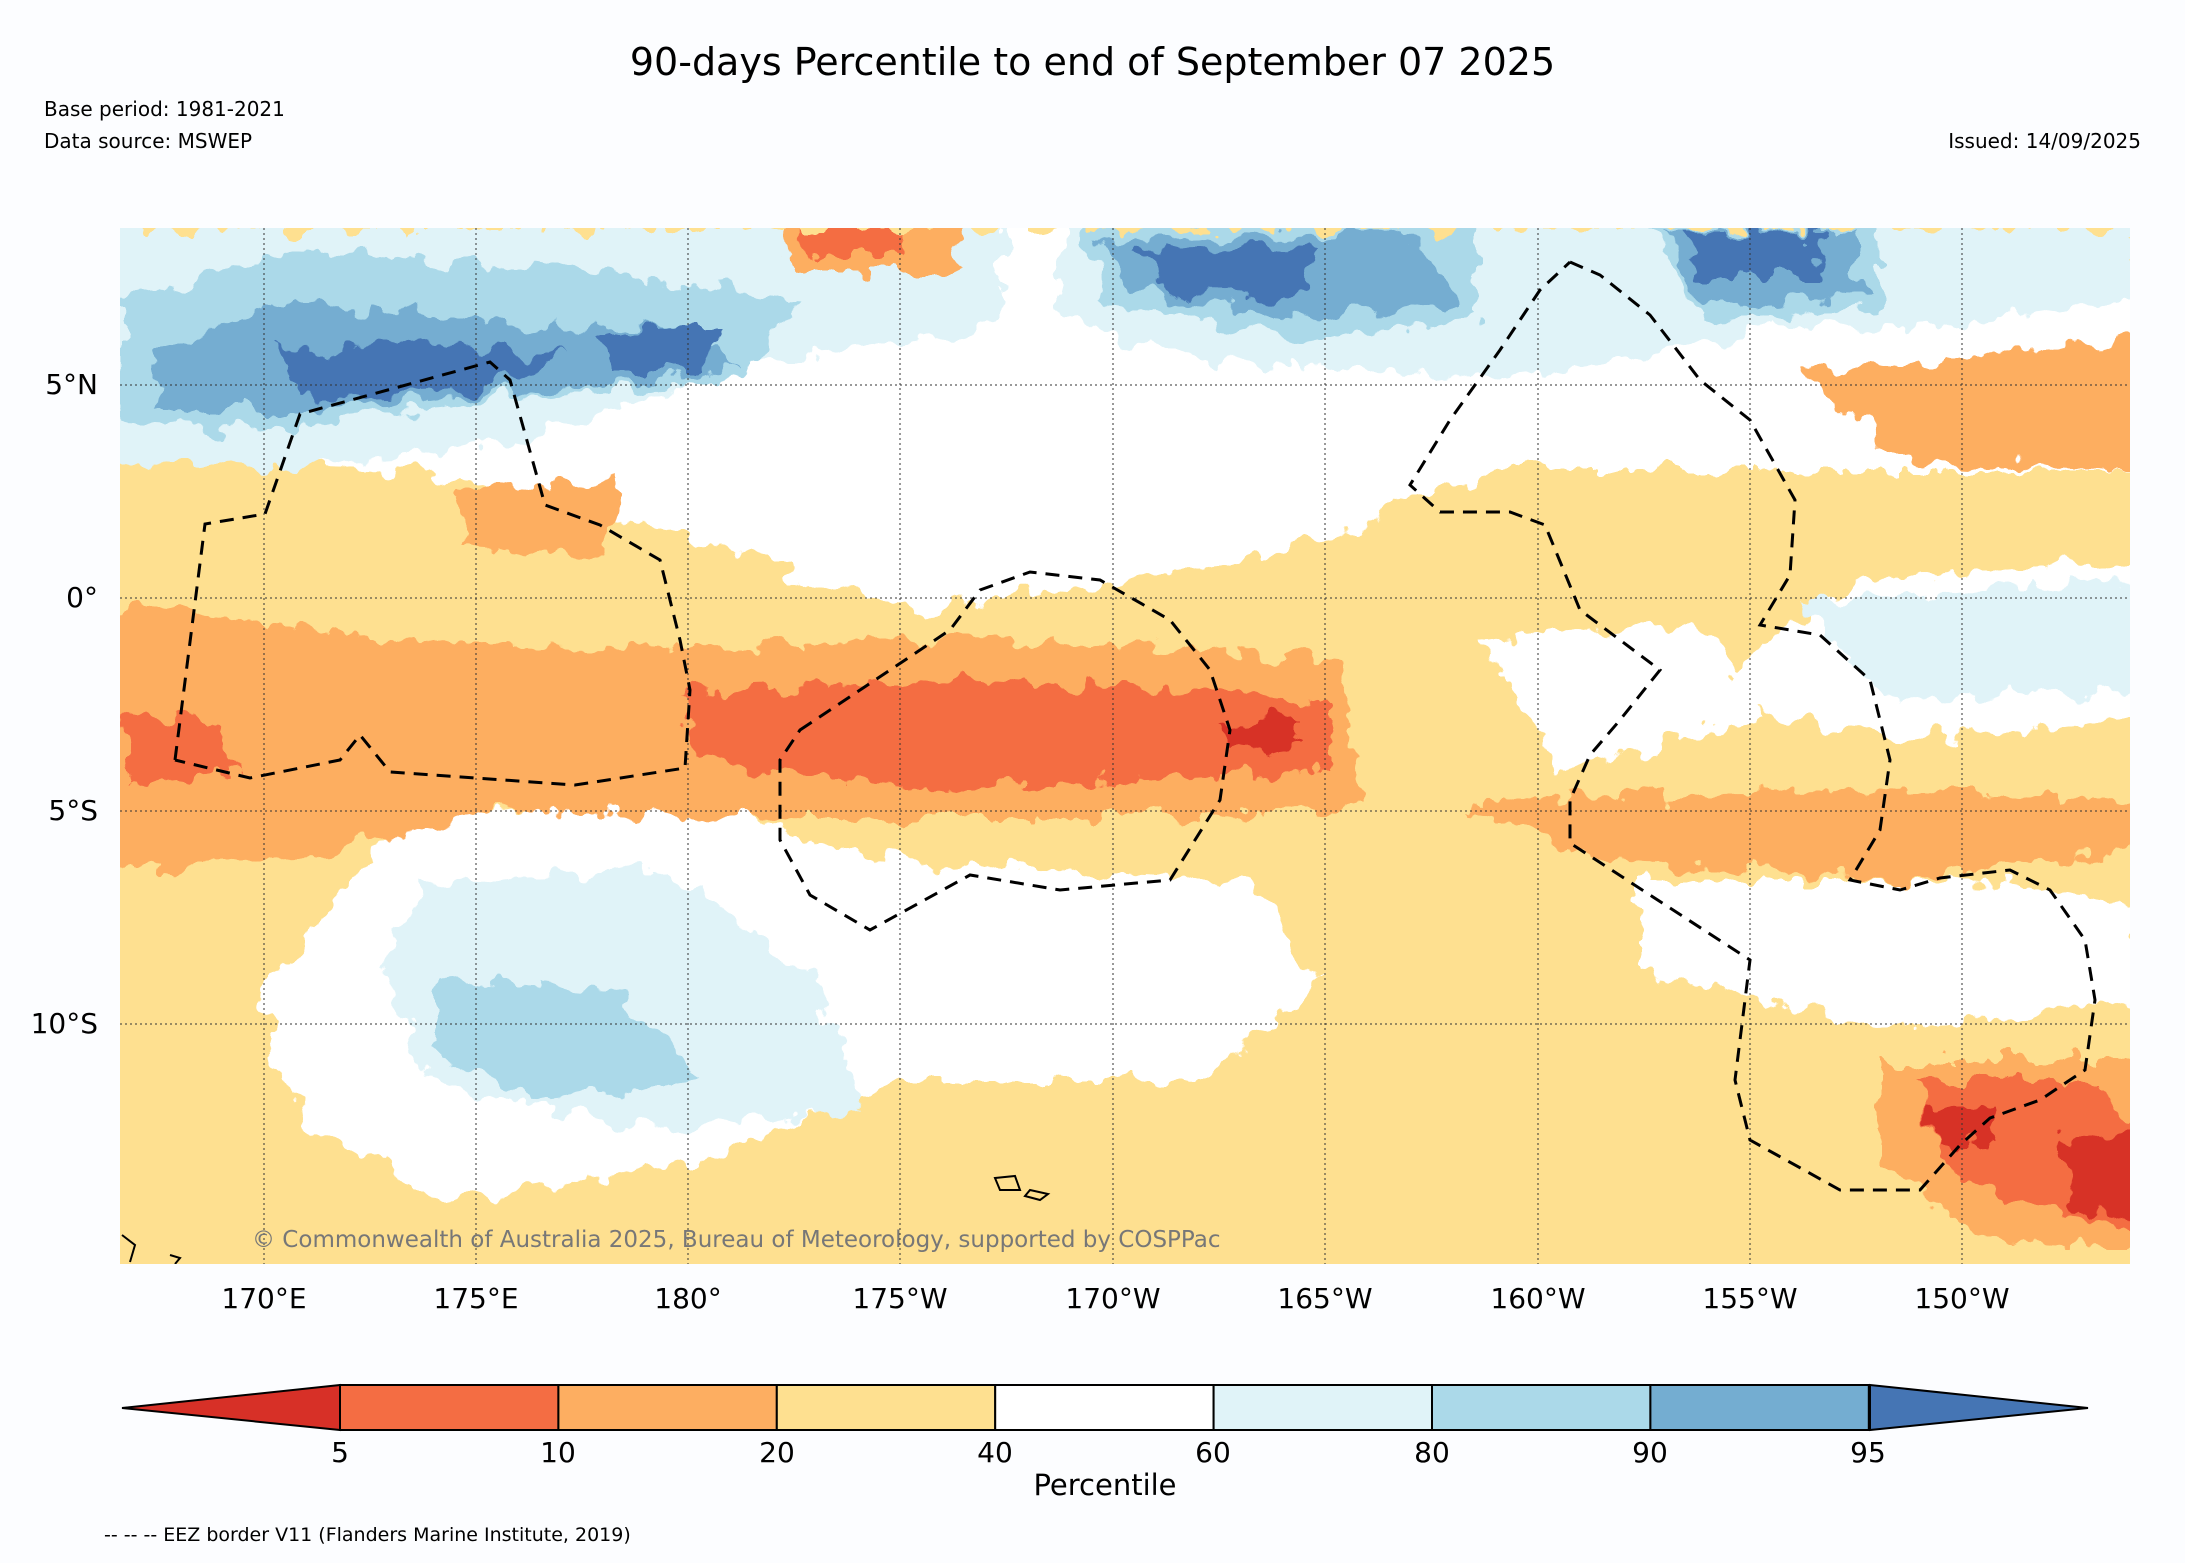  Describe the element at coordinates (1965, 405) in the screenshot. I see `below-normal-10-20-northeast` at that location.